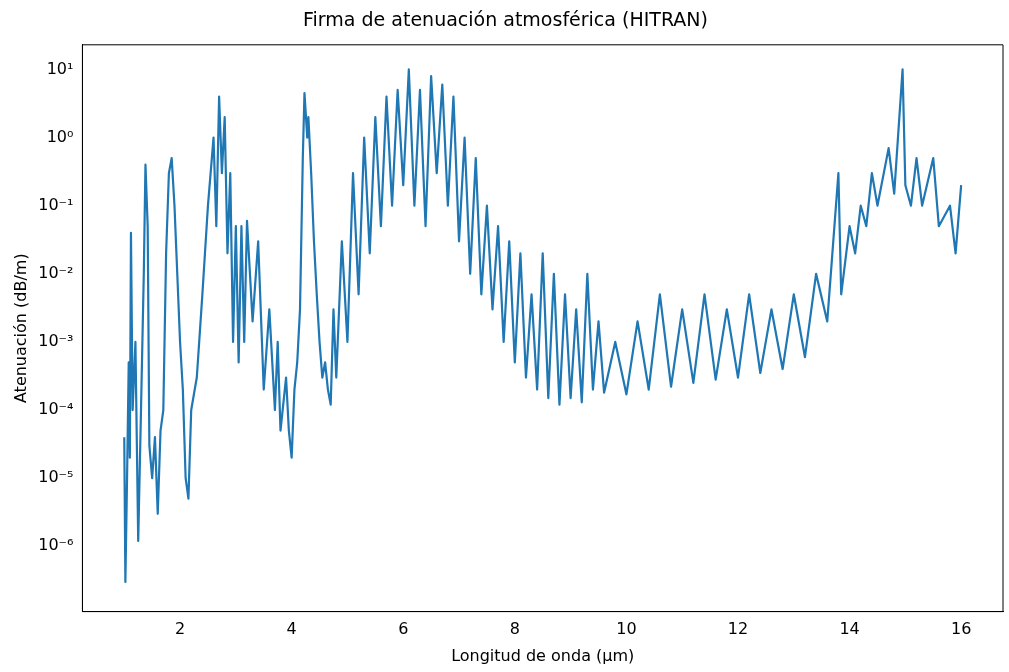 The height and width of the screenshot is (672, 1009). Describe the element at coordinates (849, 629) in the screenshot. I see `x-tick-label: 14` at that location.